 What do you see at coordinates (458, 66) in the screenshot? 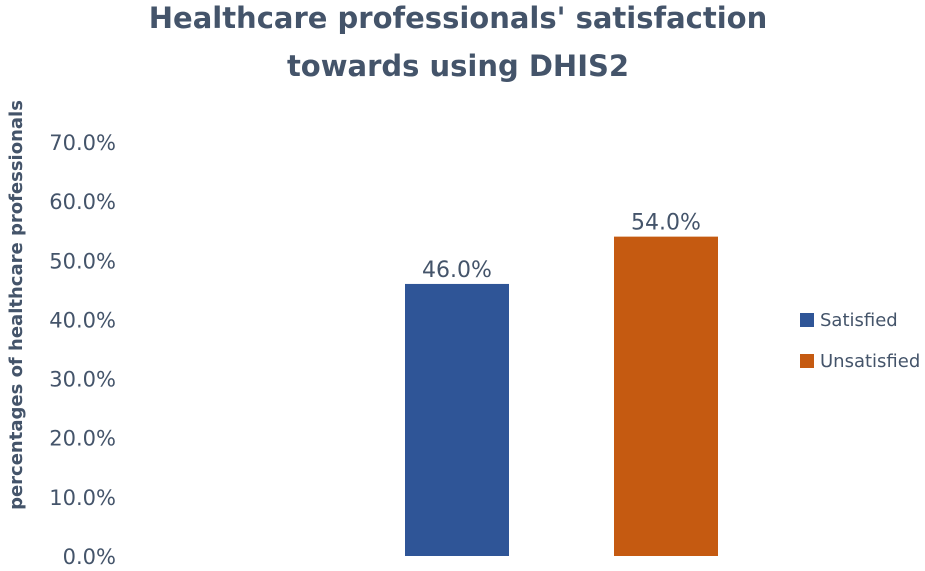
I see `chart-title-line-2: towards using DHIS2` at bounding box center [458, 66].